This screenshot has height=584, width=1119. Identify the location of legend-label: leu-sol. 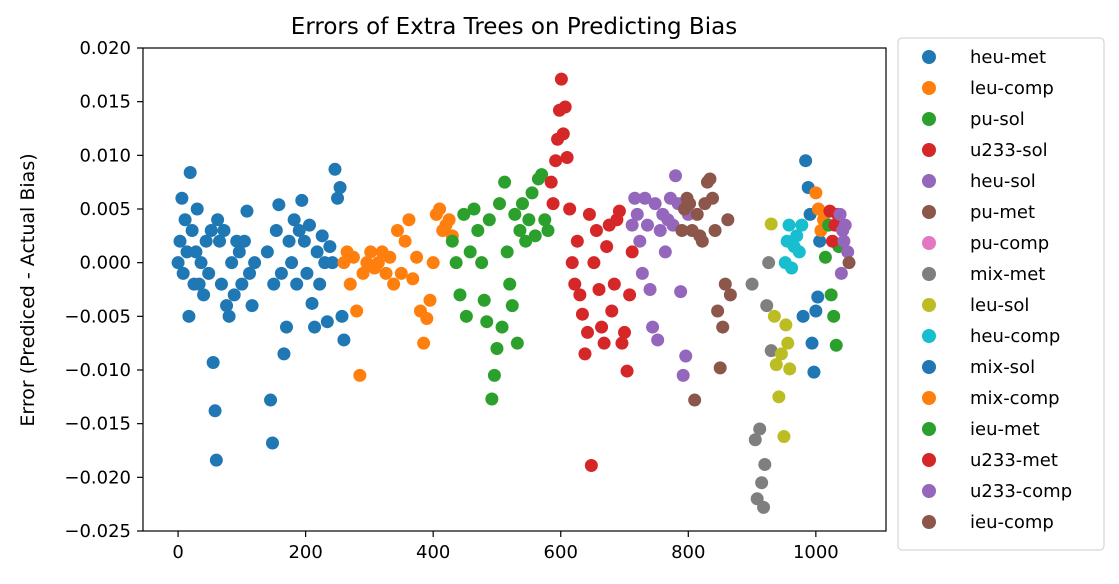
(999, 305).